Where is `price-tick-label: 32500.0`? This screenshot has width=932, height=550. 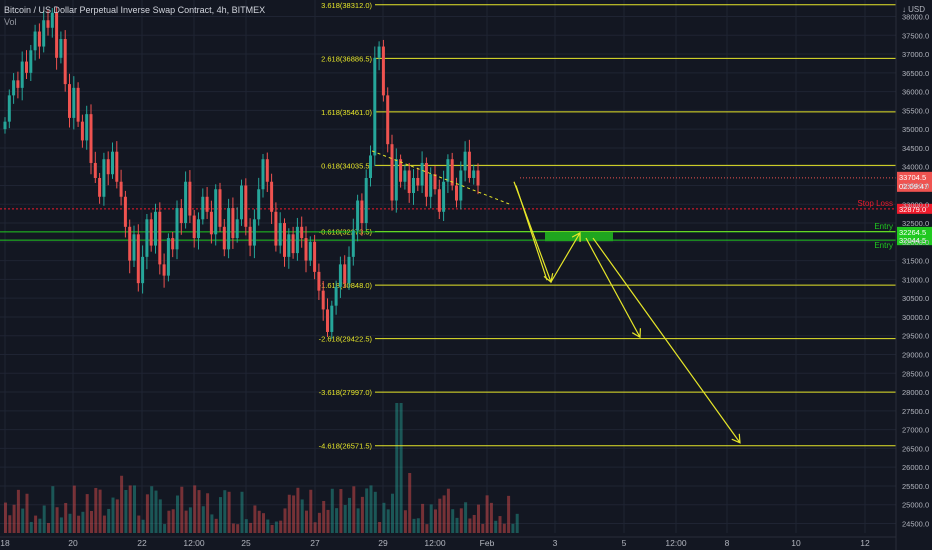
price-tick-label: 32500.0 is located at coordinates (915, 223).